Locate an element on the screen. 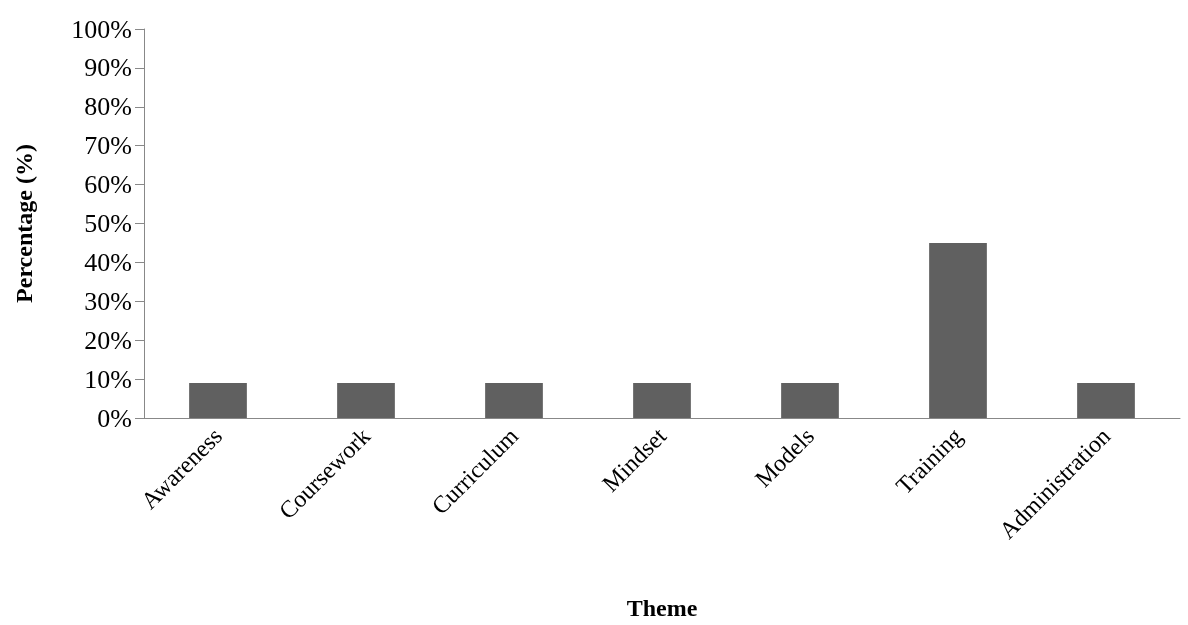 The height and width of the screenshot is (625, 1188). y-tick-label: 20% is located at coordinates (108, 340).